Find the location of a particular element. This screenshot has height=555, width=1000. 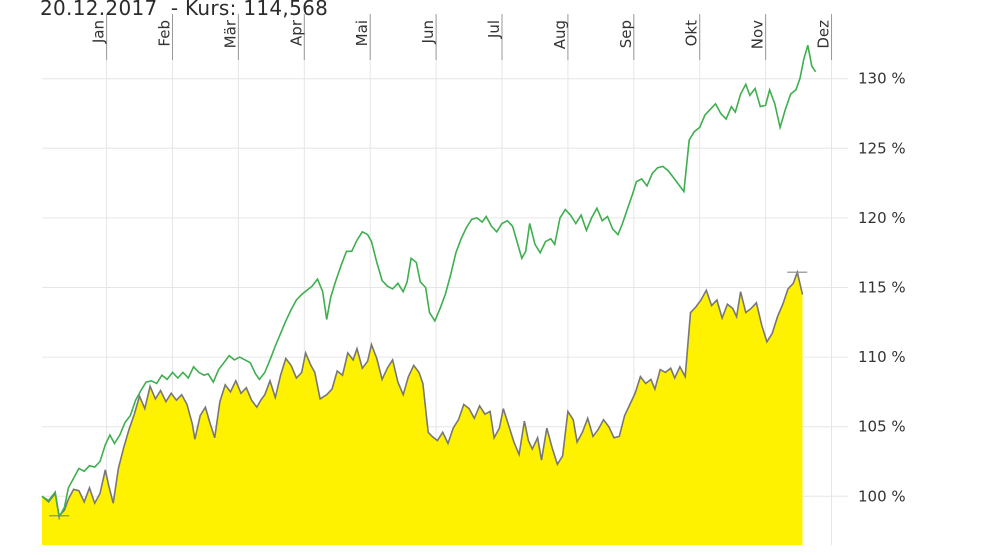

max-marker is located at coordinates (797, 274).